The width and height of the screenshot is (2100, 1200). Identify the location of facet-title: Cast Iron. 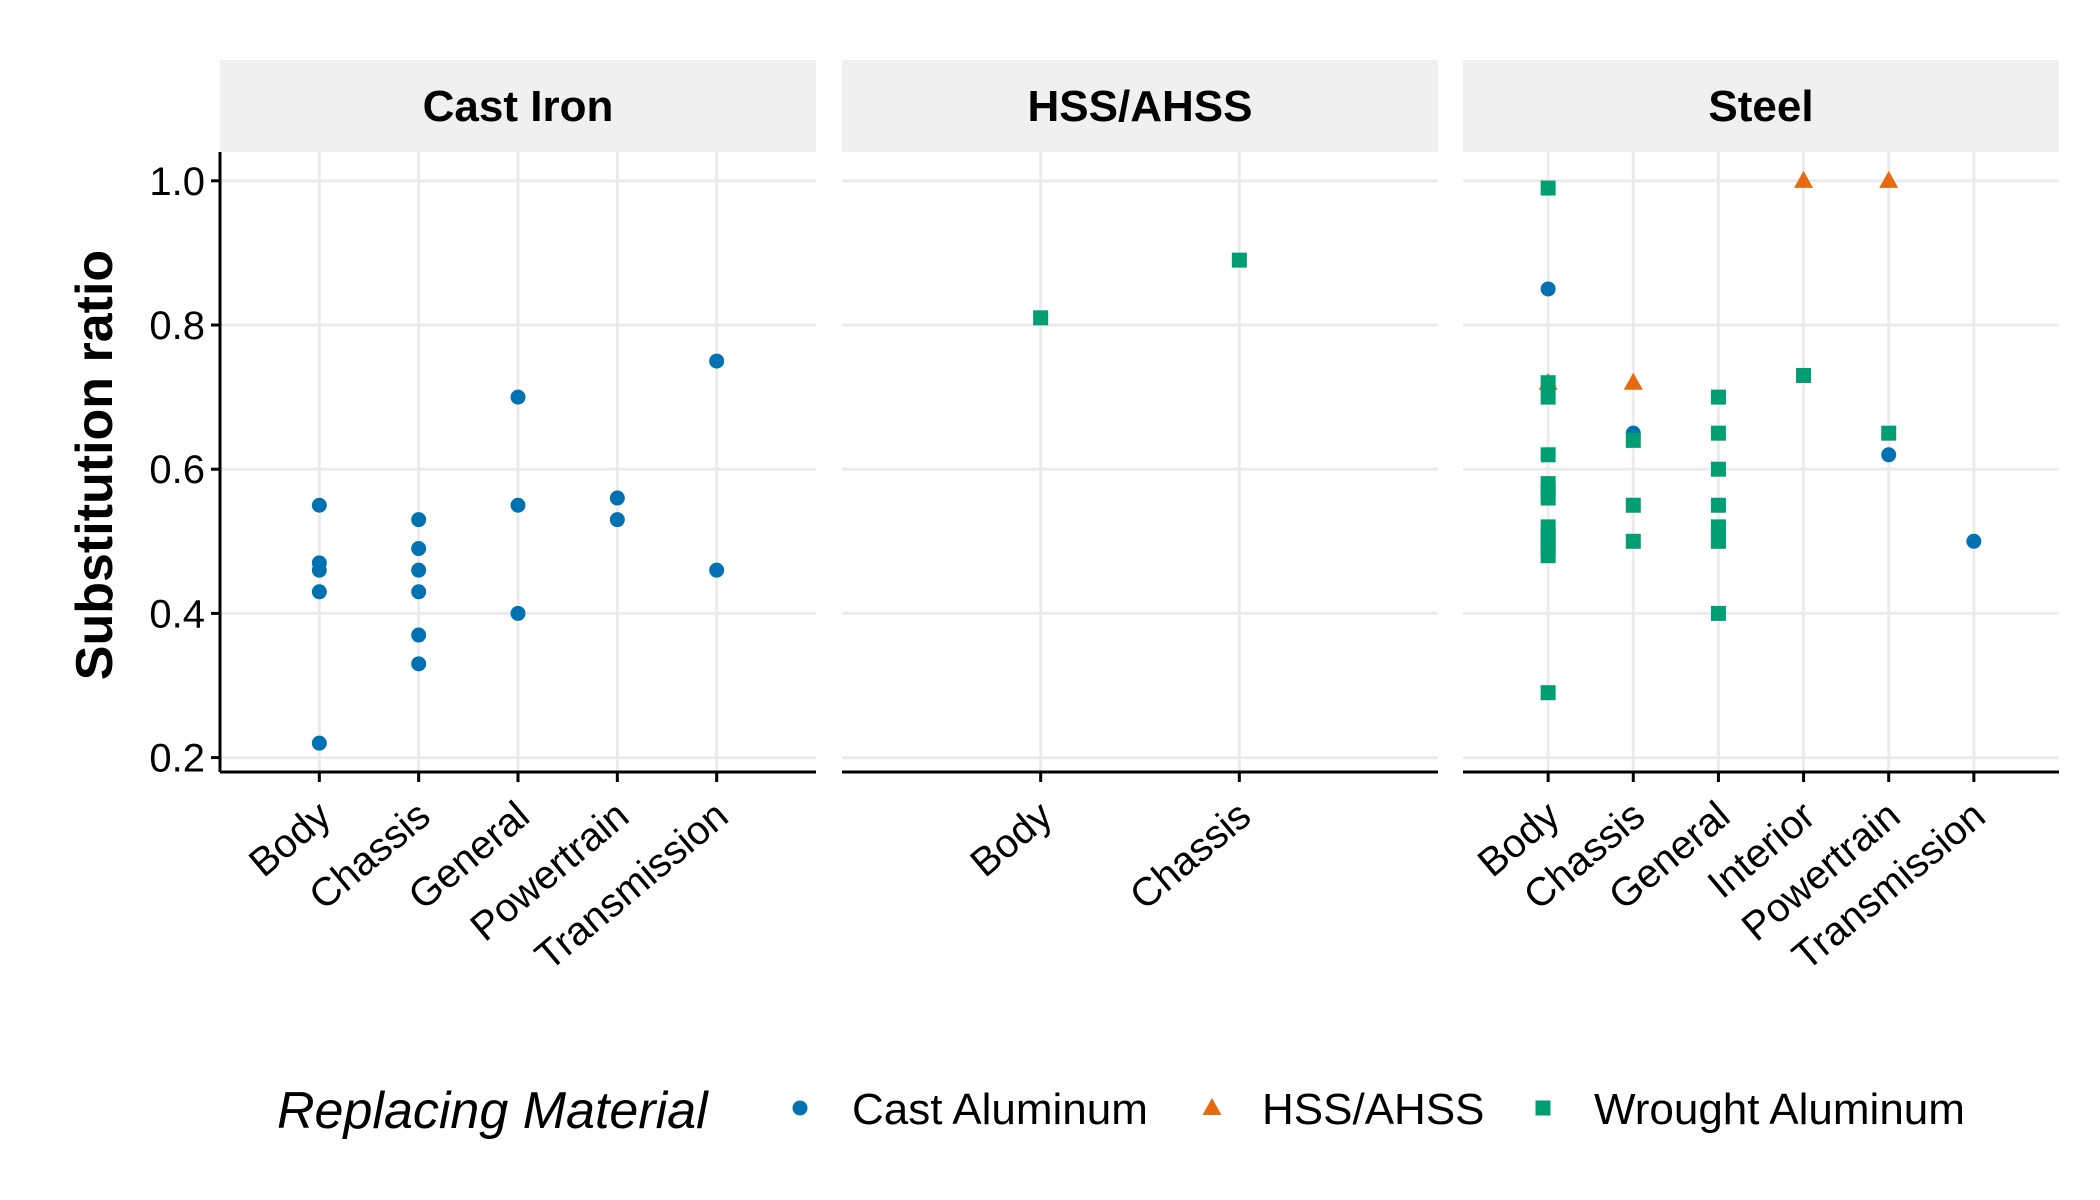
(518, 106).